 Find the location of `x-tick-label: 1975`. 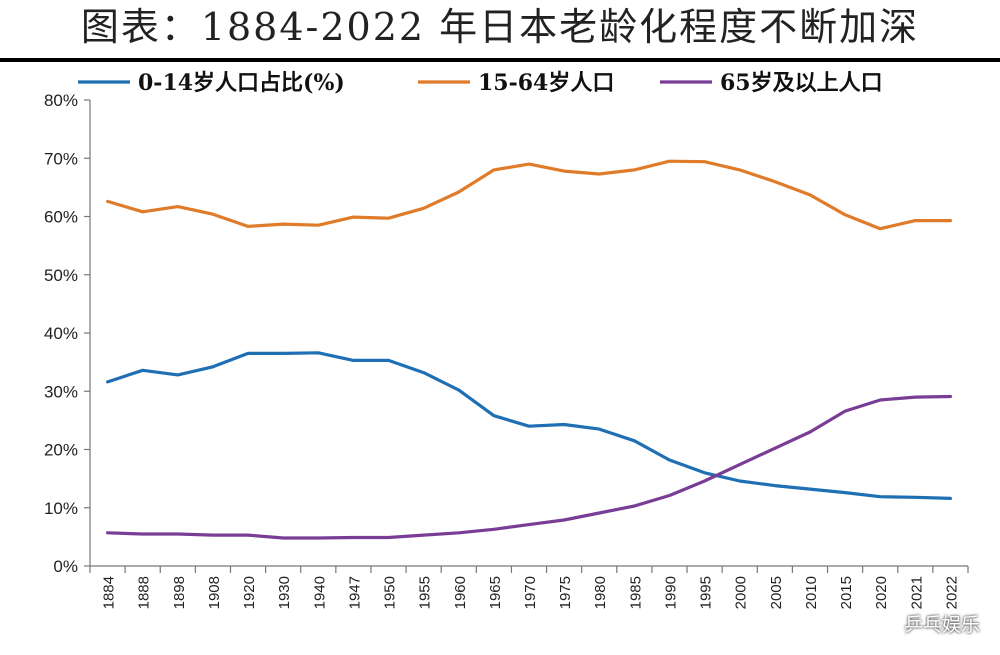

x-tick-label: 1975 is located at coordinates (565, 592).